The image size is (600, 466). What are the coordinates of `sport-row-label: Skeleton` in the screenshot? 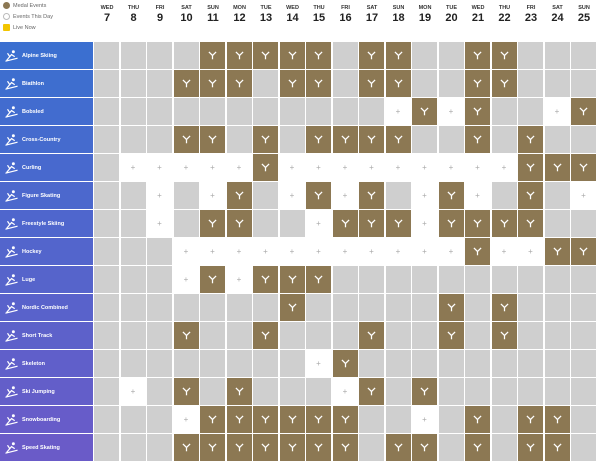 It's located at (46, 363).